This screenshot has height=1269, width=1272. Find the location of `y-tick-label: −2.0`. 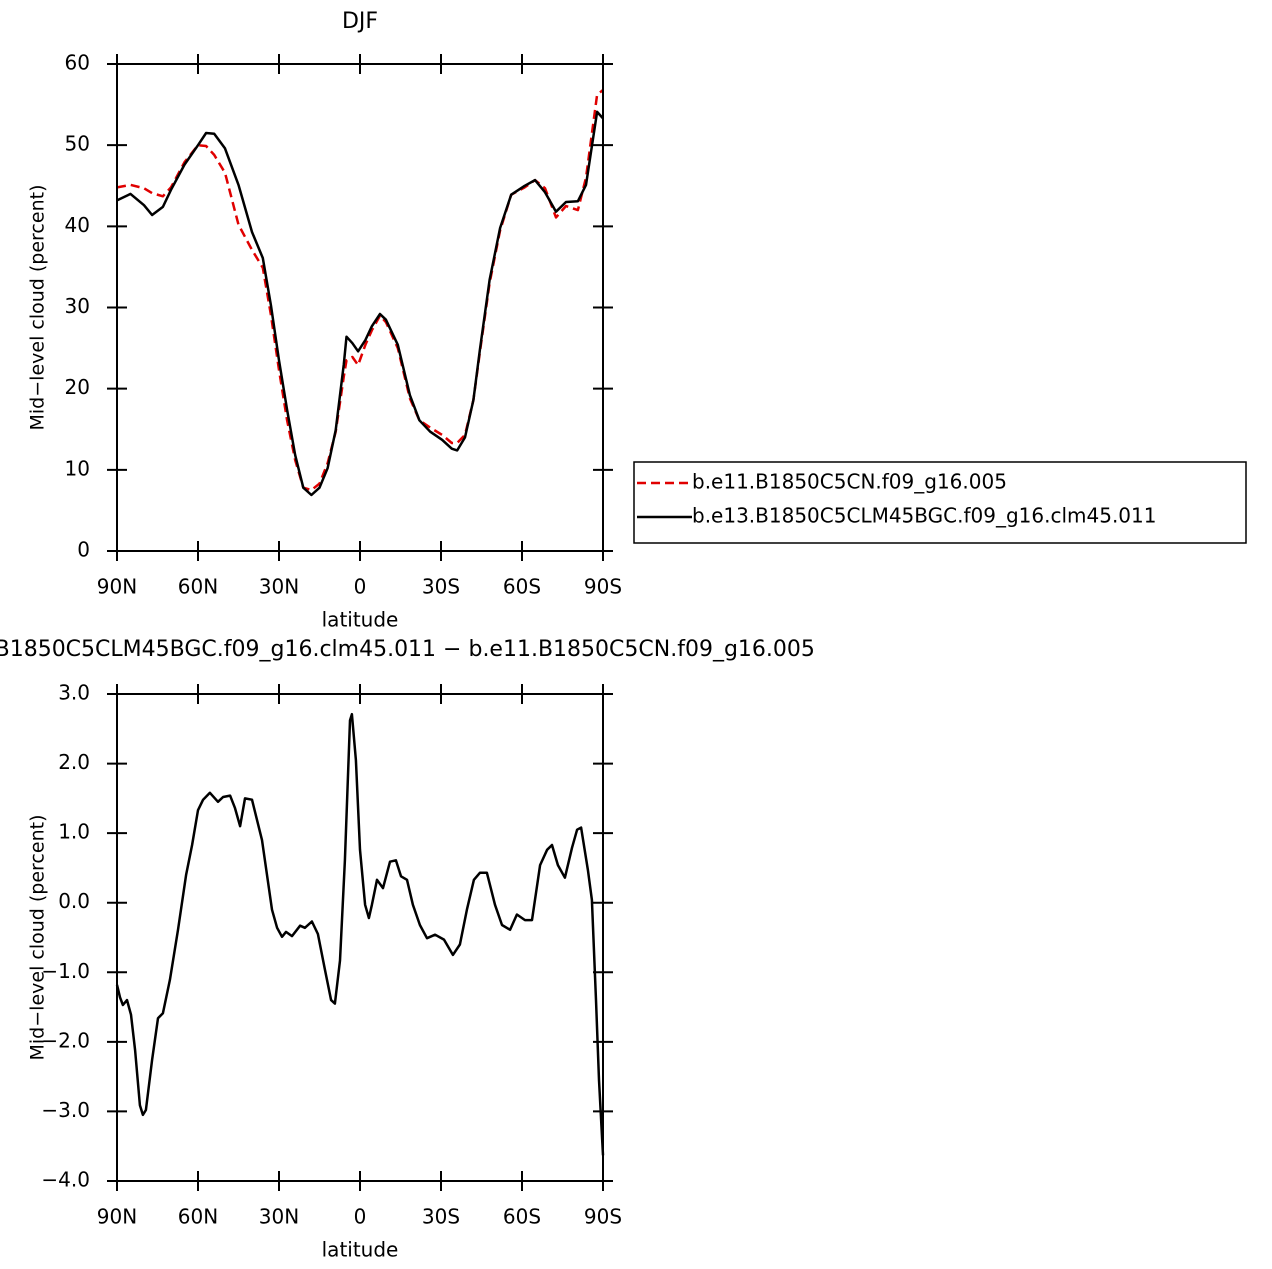

y-tick-label: −2.0 is located at coordinates (65, 1040).